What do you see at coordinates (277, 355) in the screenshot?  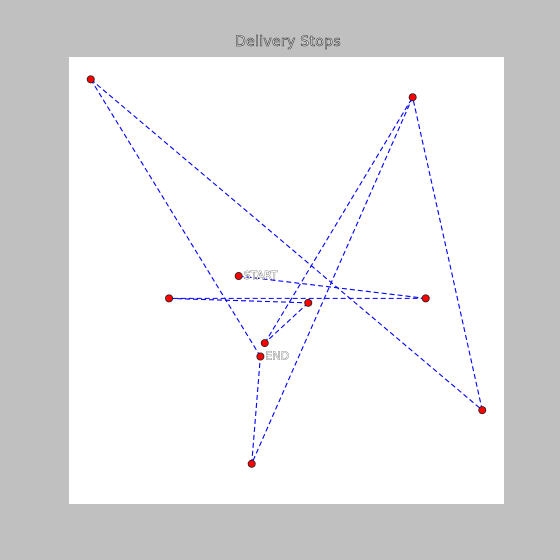 I see `stop-label: END` at bounding box center [277, 355].